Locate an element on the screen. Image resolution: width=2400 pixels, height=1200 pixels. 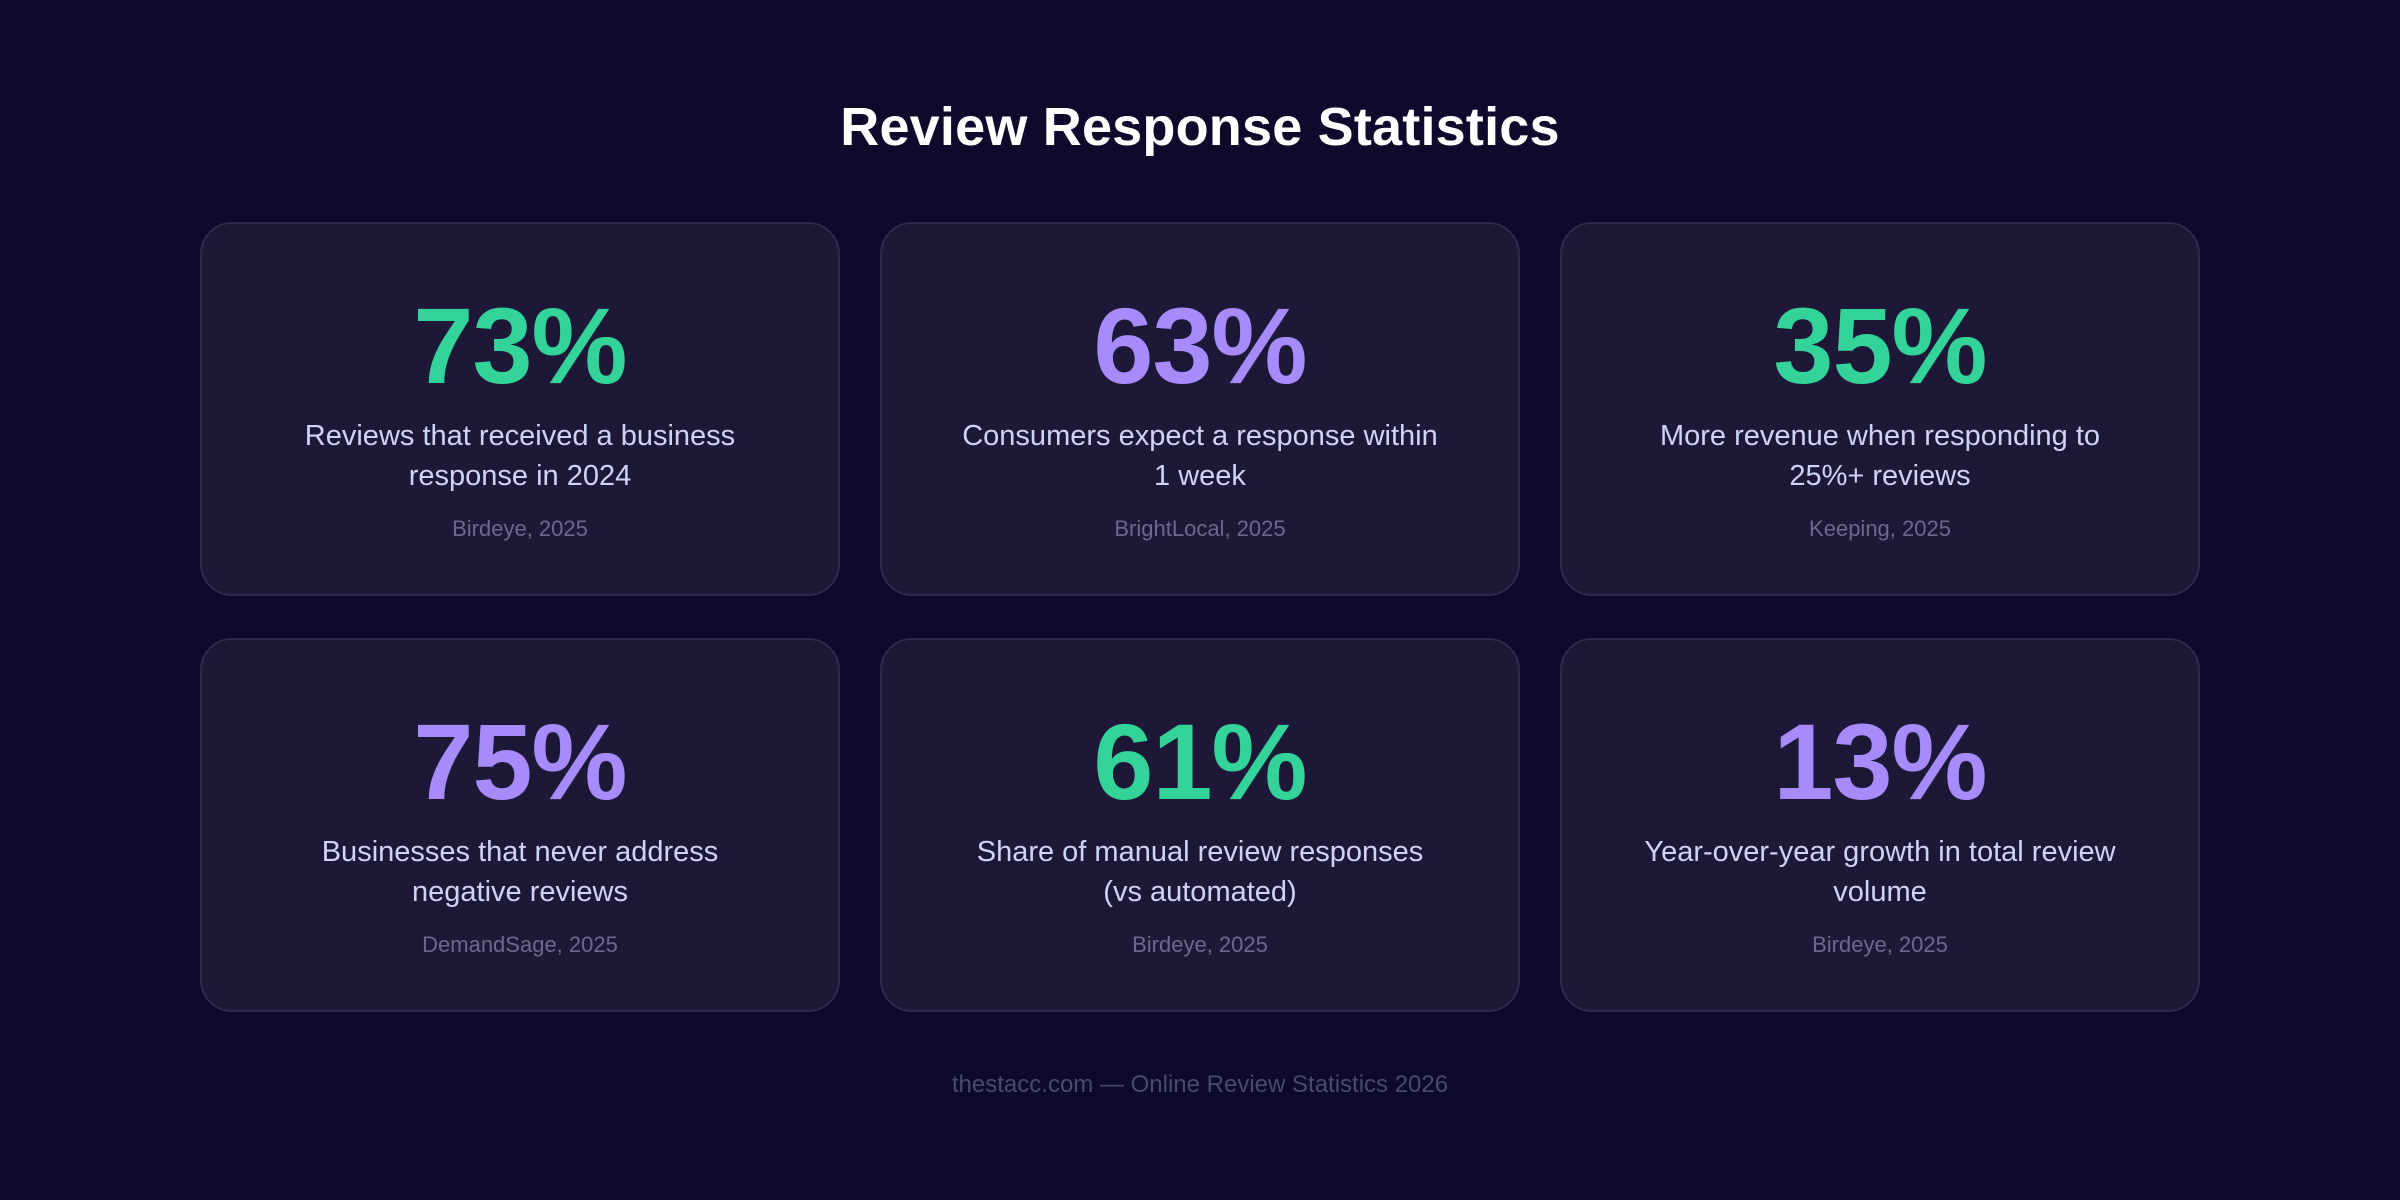
stat-source: Keeping, 2025 is located at coordinates (1880, 528).